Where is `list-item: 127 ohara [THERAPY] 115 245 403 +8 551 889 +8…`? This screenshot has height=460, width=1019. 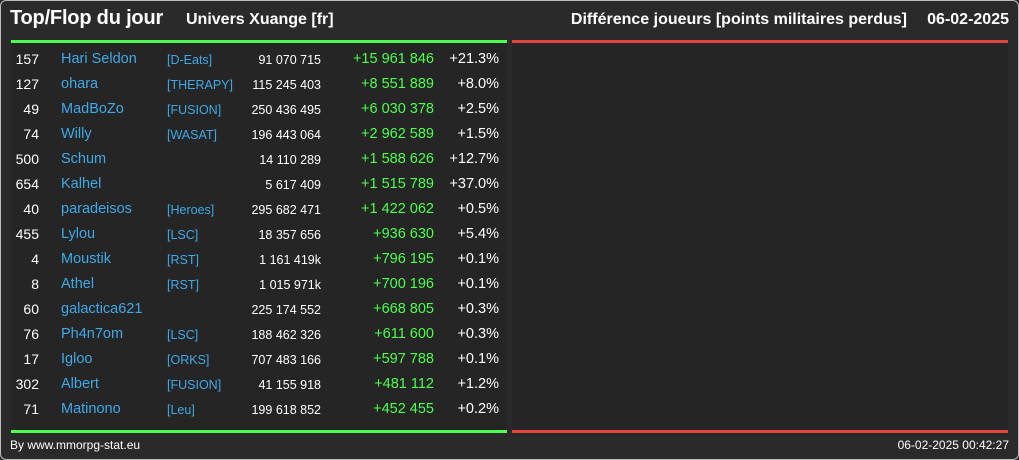 list-item: 127 ohara [THERAPY] 115 245 403 +8 551 889 +8… is located at coordinates (259, 84).